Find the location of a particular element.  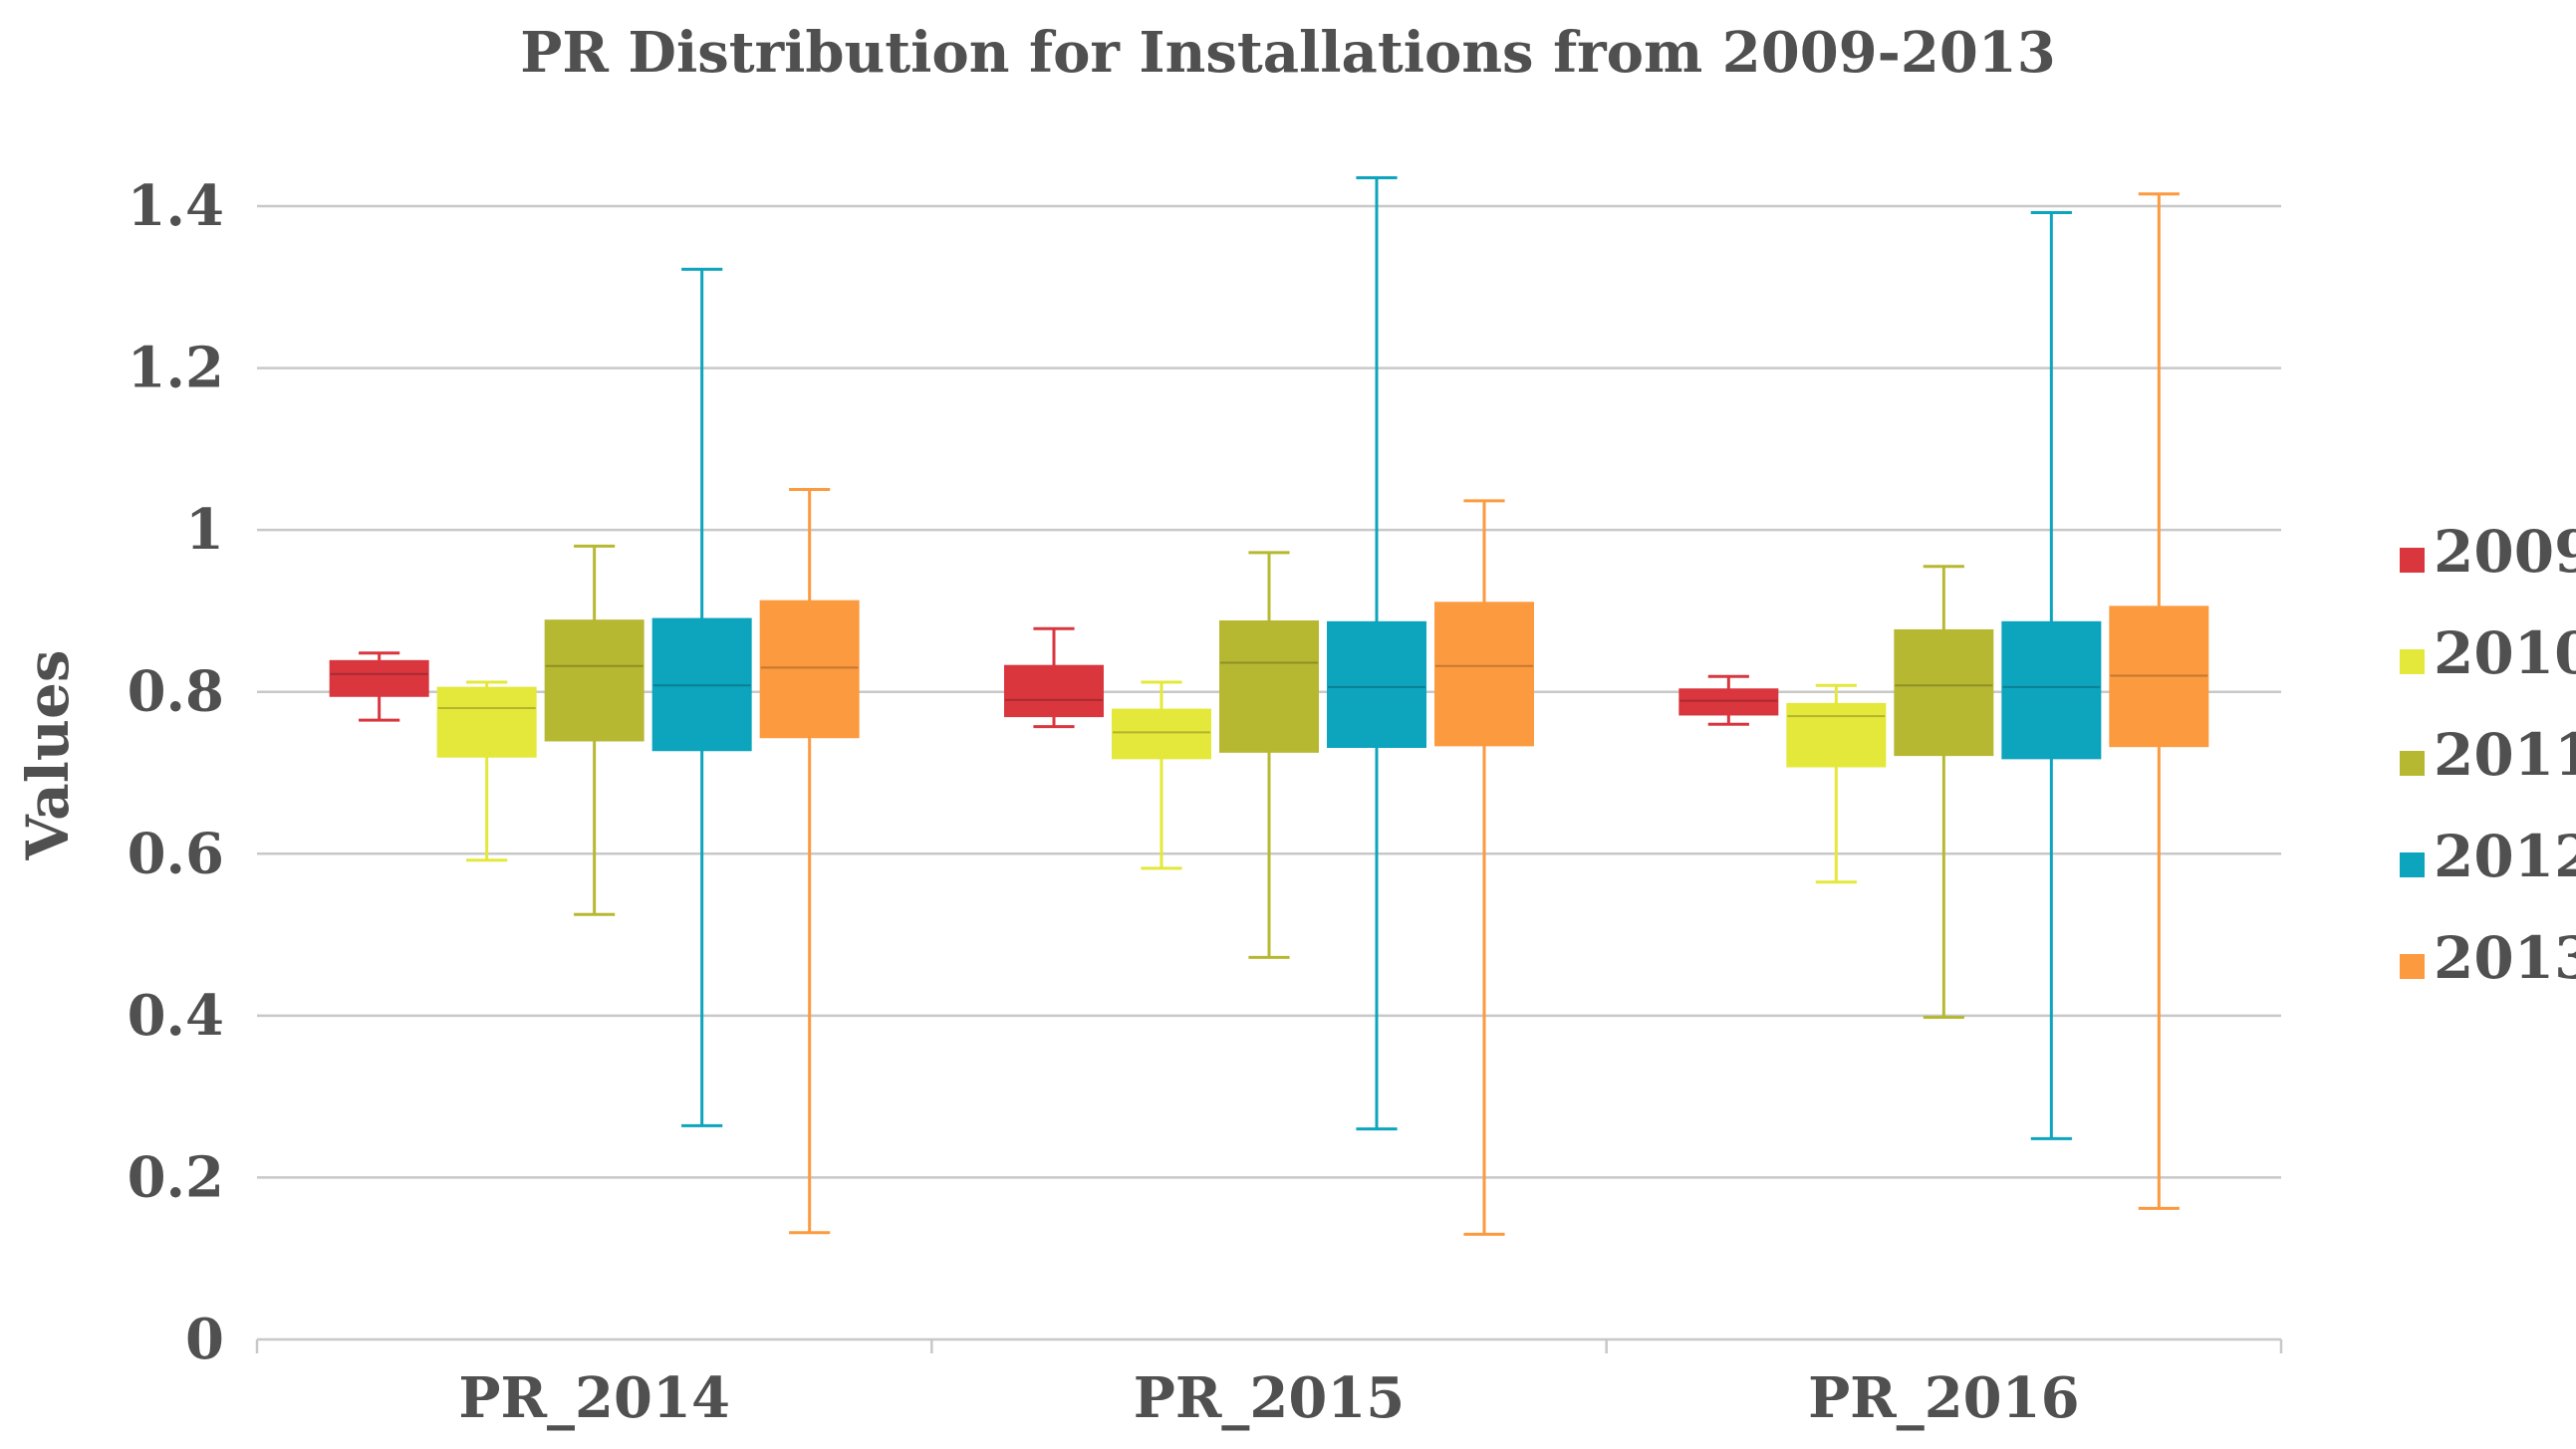

y-axis-ticks: 0 0.2 0.4 0.6 0.8 1 1.2 1.4 is located at coordinates (176, 773).